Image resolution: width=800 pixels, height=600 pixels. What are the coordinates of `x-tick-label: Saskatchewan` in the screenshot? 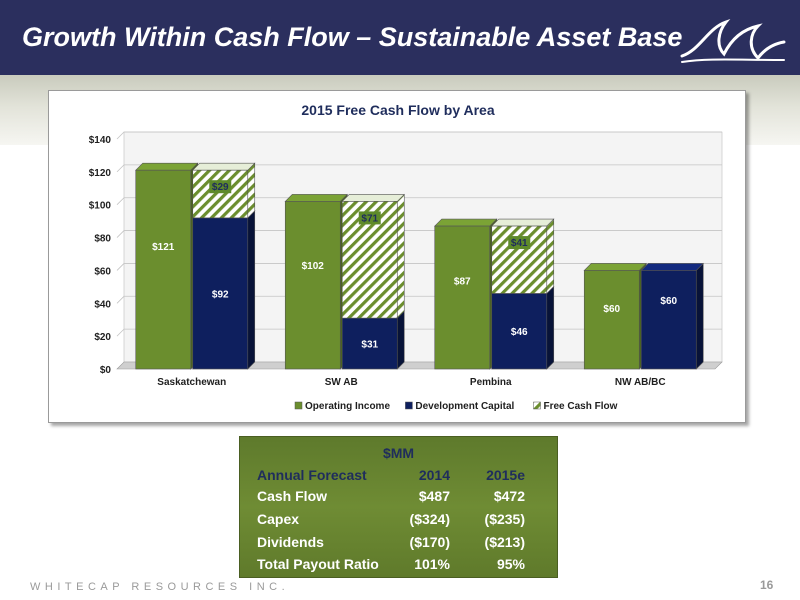 It's located at (191, 382).